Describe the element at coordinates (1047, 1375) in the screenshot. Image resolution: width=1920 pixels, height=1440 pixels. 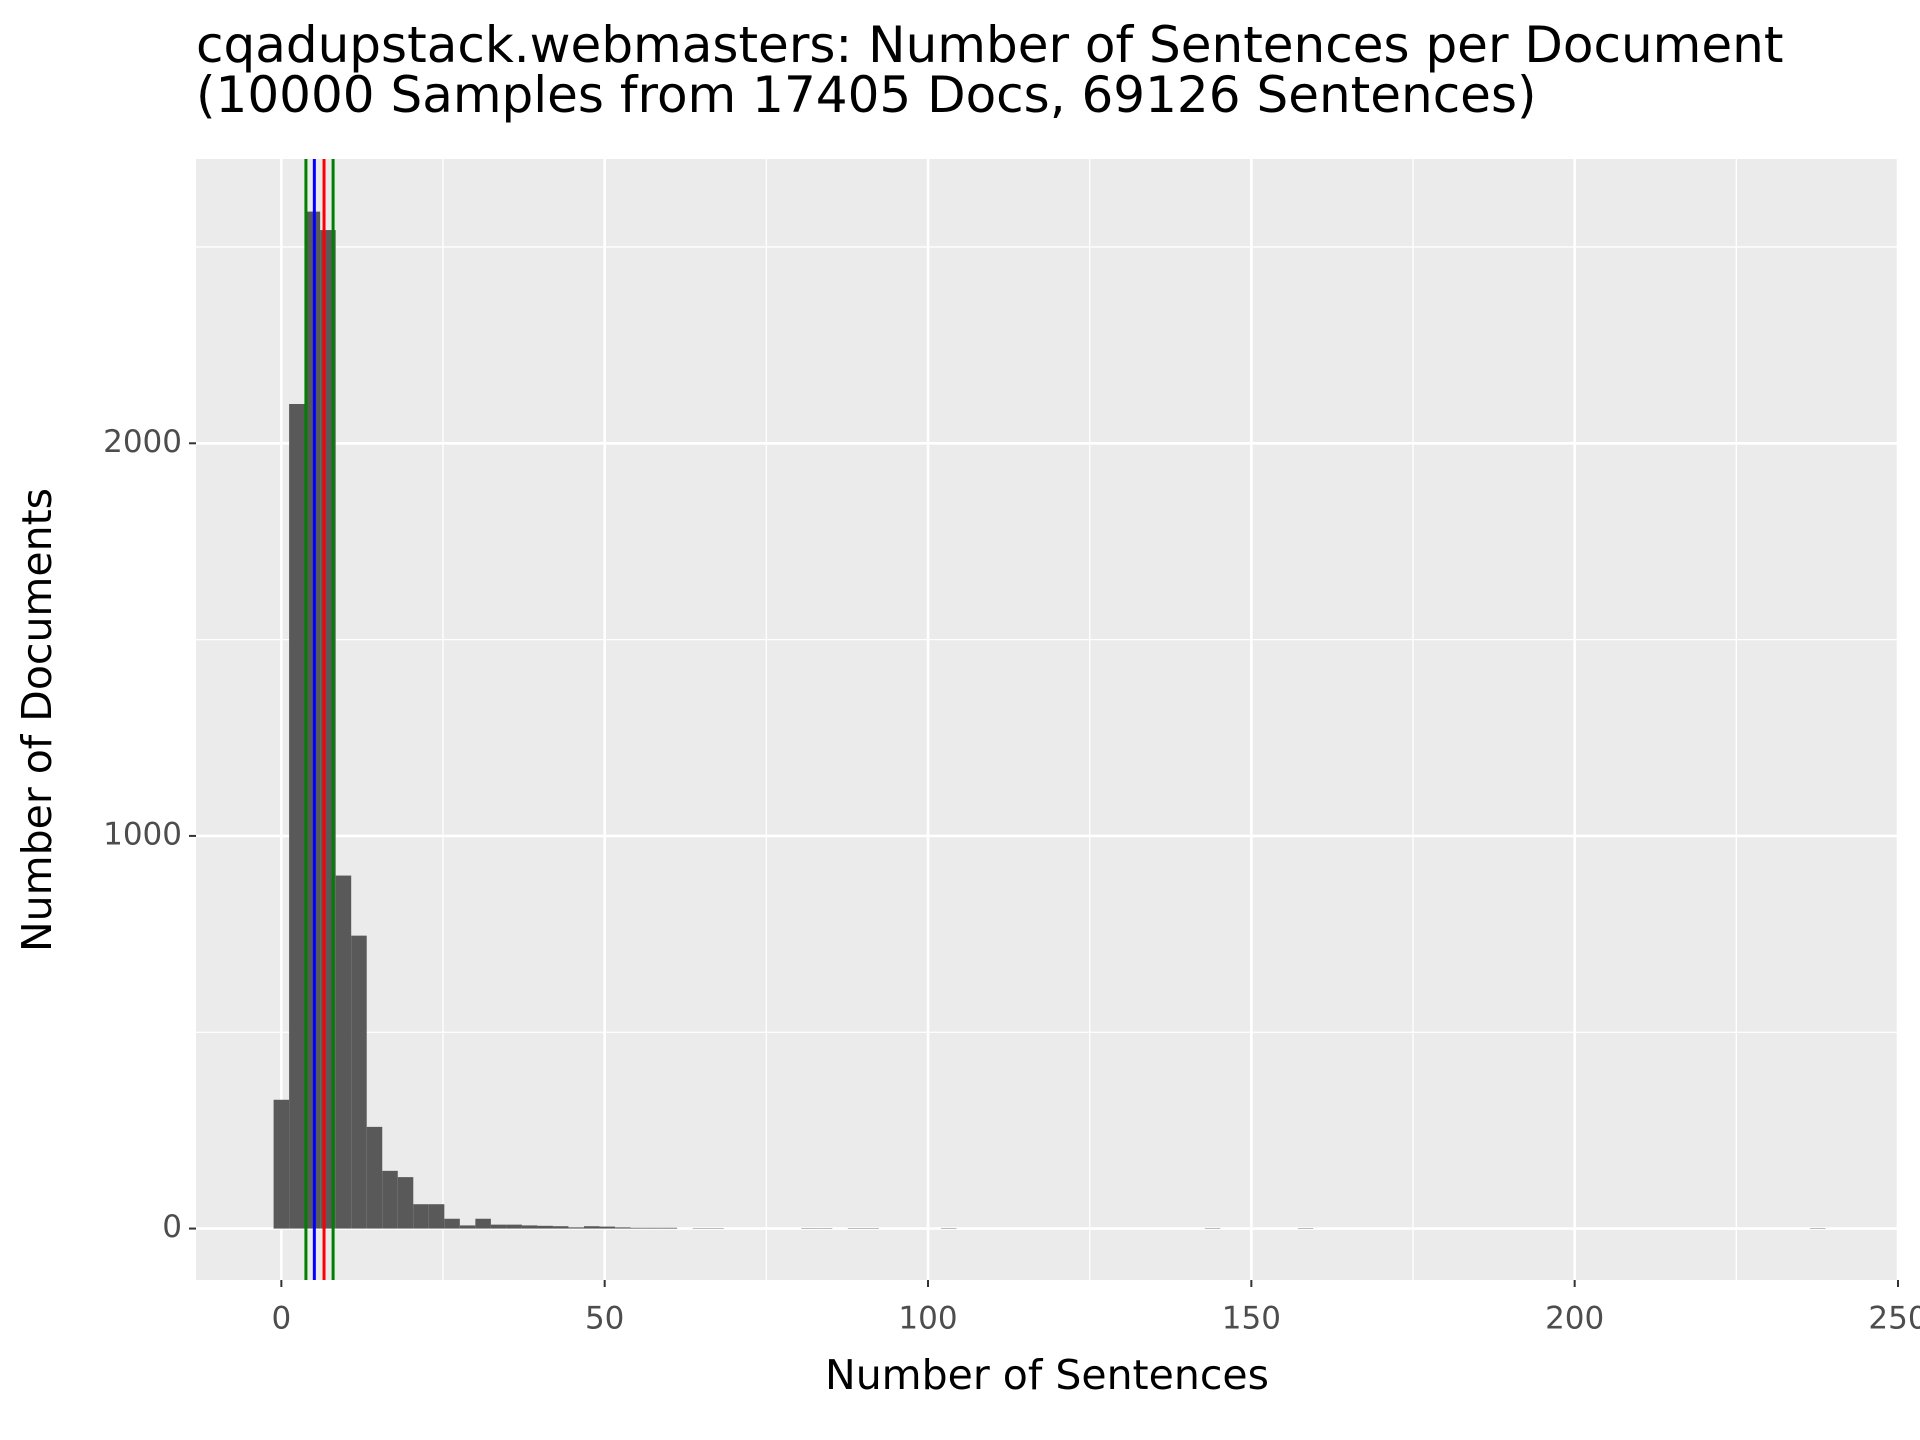
I see `x-axis-label: Number of Sentences` at that location.